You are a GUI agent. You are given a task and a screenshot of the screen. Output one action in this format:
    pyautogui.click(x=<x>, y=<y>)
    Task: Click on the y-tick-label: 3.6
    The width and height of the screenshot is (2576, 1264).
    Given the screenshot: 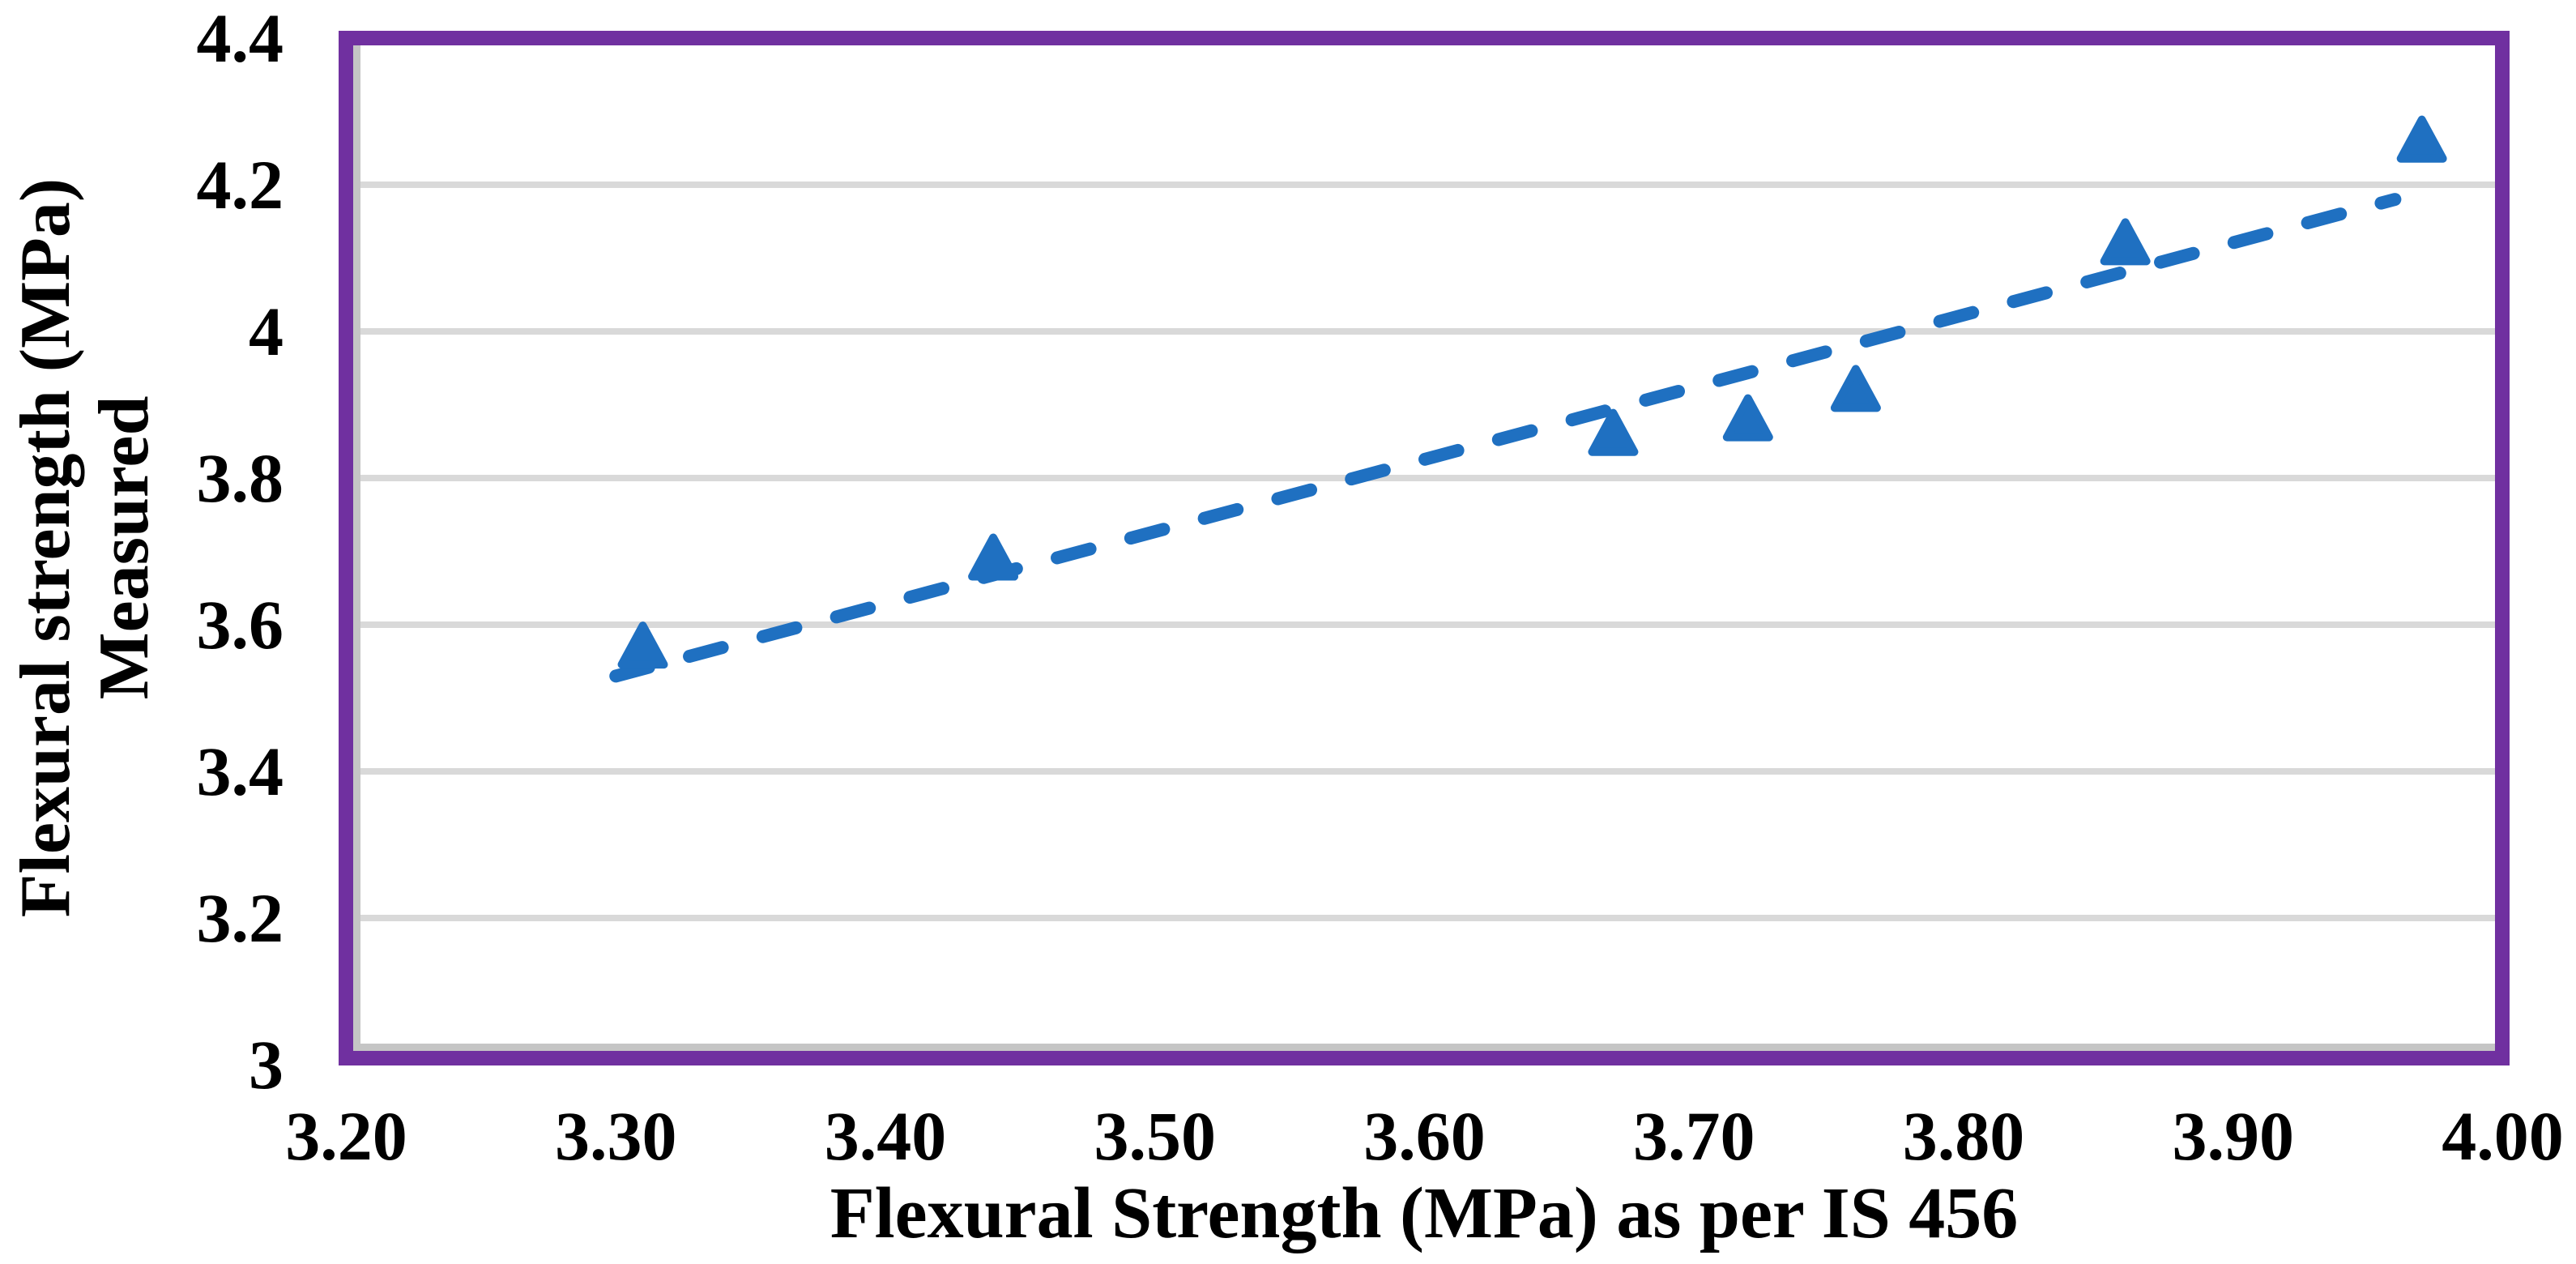 What is the action you would take?
    pyautogui.click(x=240, y=625)
    